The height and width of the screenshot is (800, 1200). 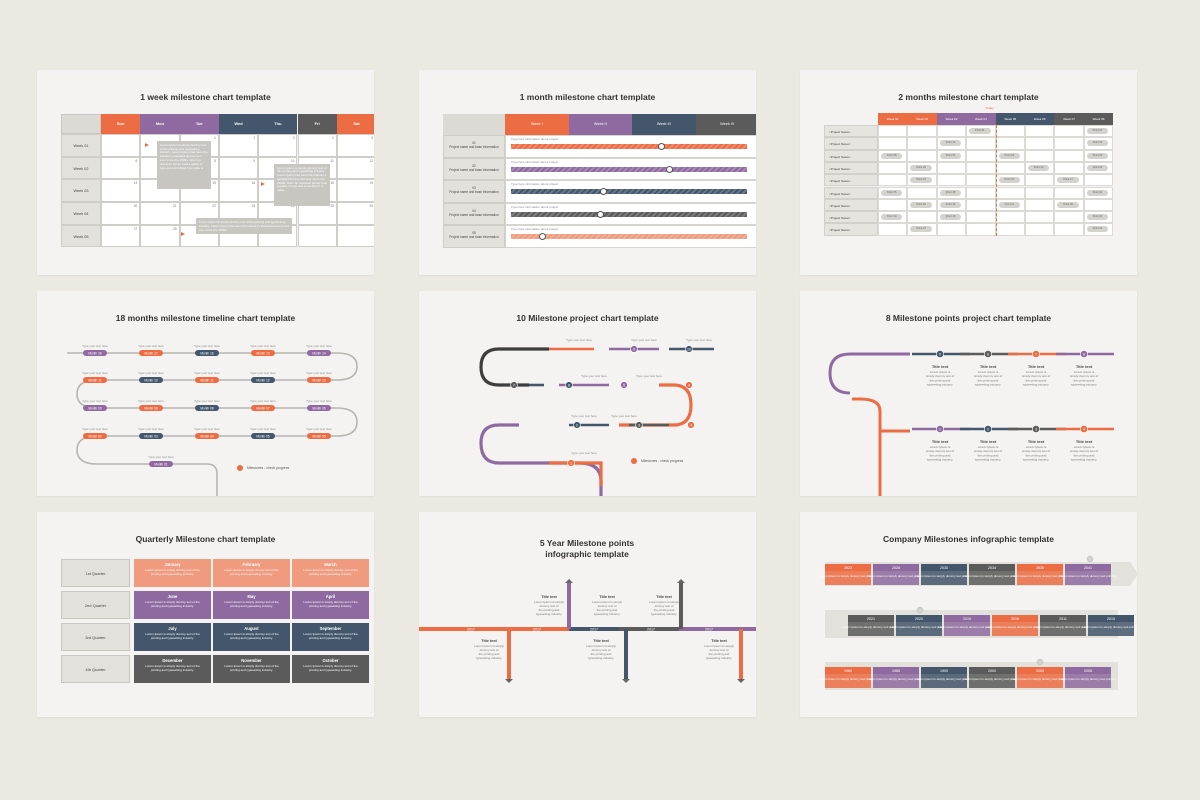 What do you see at coordinates (940, 372) in the screenshot?
I see `item-body: Lorem Ipsum is` at bounding box center [940, 372].